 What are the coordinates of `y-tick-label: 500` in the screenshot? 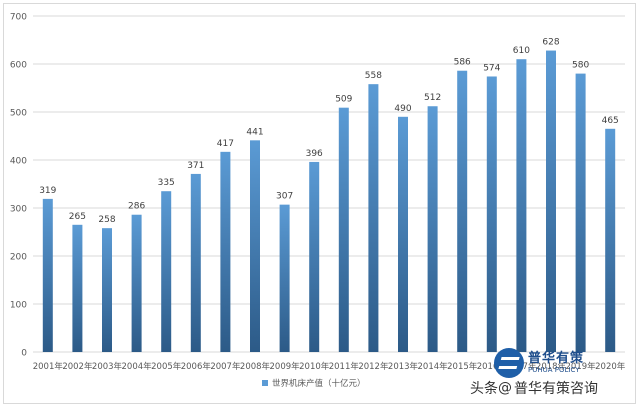 It's located at (18, 114).